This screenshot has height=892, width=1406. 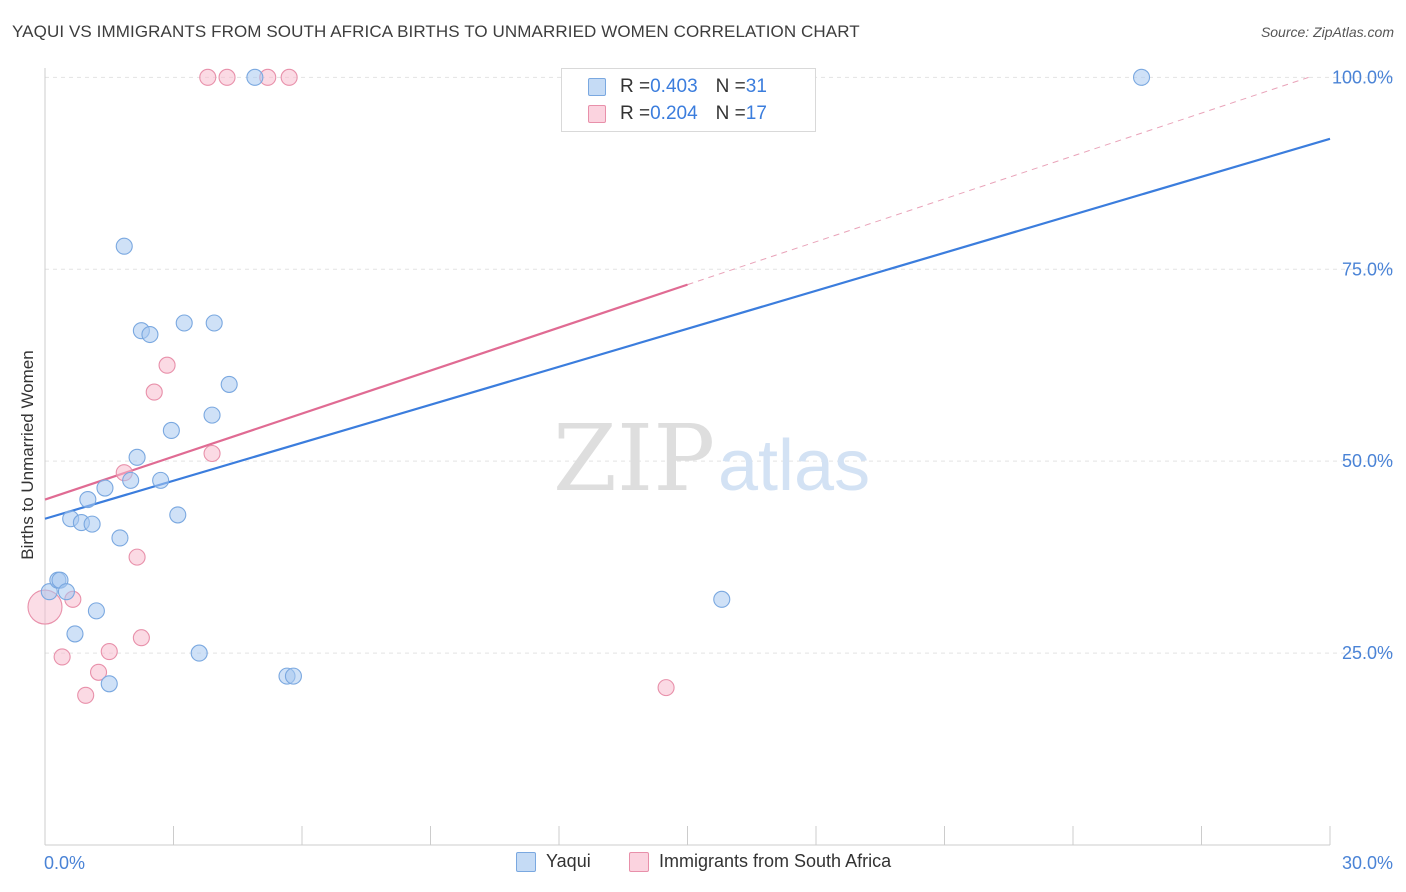 I want to click on legend-label-south-africa: Immigrants from South Africa, so click(x=775, y=861).